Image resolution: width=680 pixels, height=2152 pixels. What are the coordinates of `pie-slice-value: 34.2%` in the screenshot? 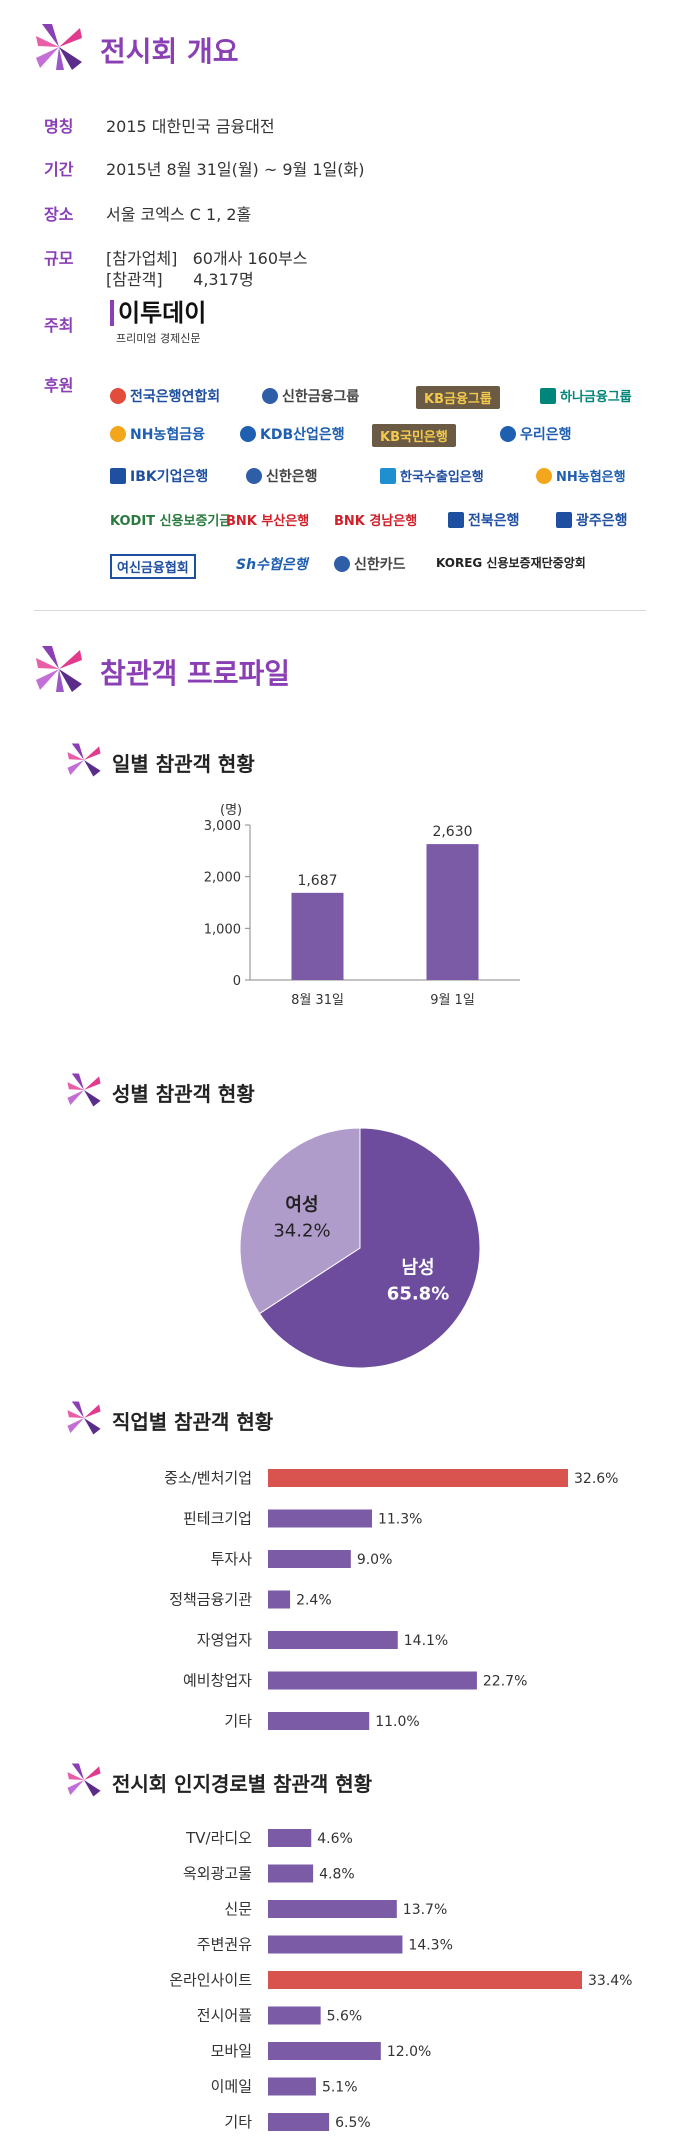 It's located at (301, 1231).